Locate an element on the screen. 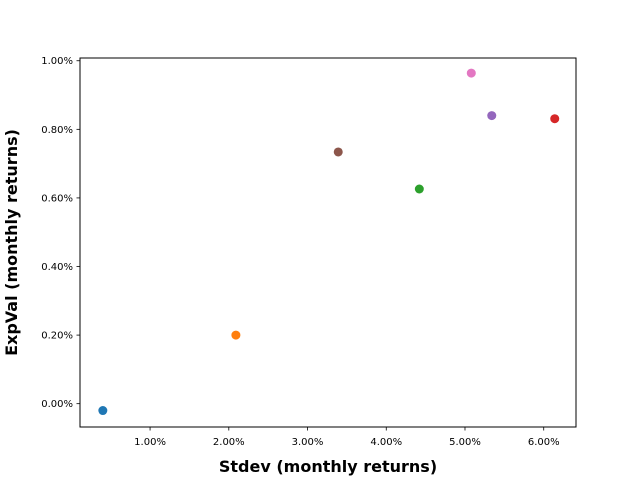 The height and width of the screenshot is (480, 640). x-tick-label: 2.00% is located at coordinates (229, 442).